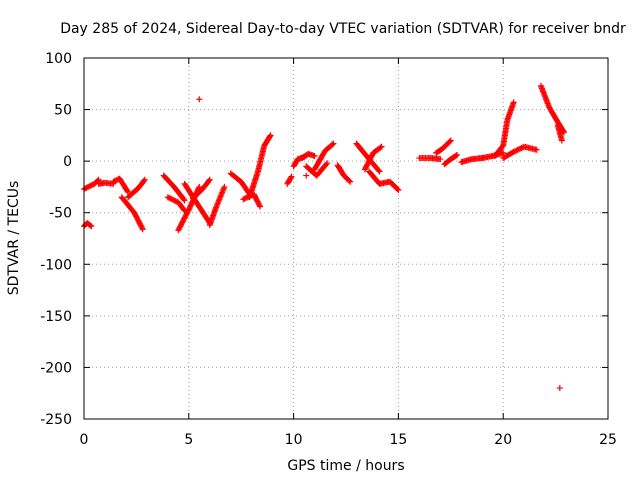  I want to click on x-tick-label: 20, so click(503, 440).